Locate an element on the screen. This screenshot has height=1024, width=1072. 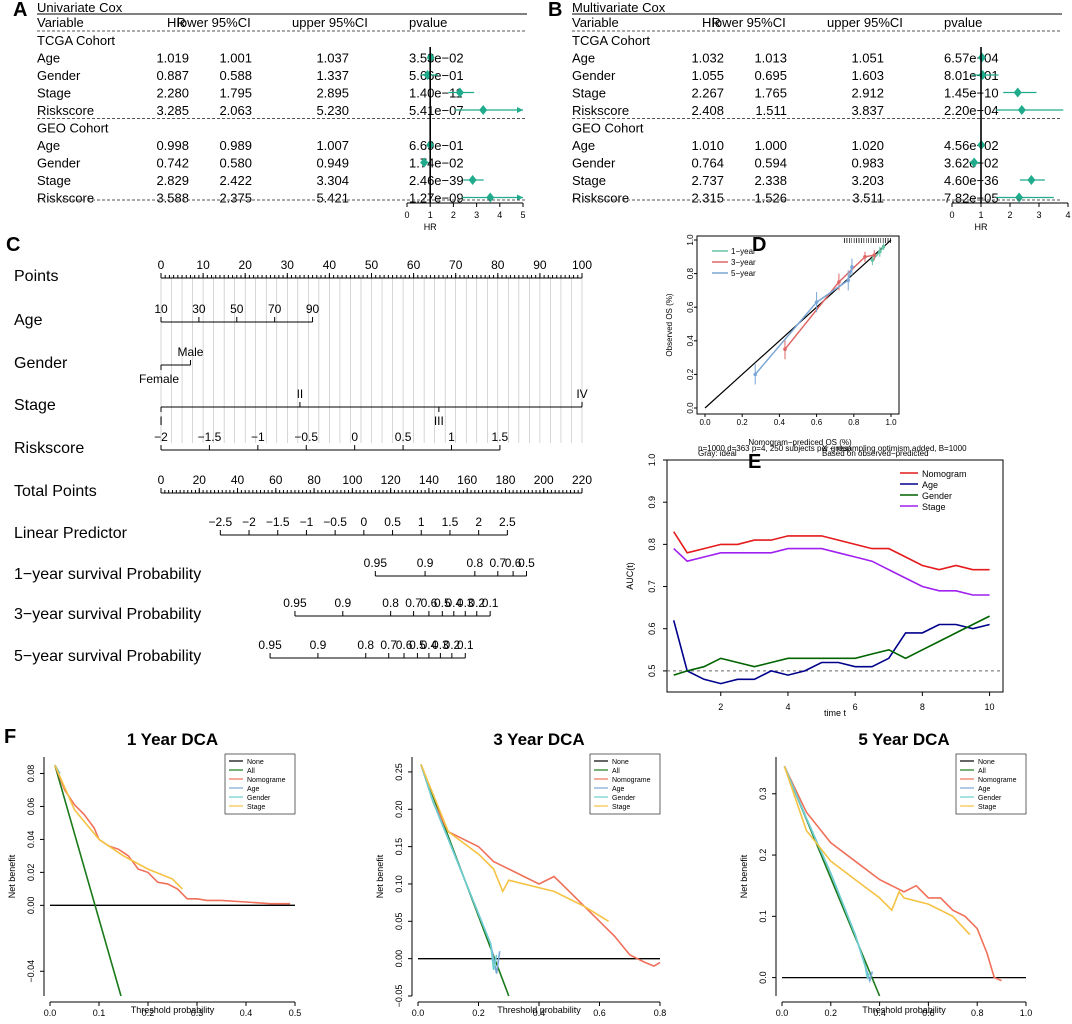
panel-label-b: B is located at coordinates (555, 10).